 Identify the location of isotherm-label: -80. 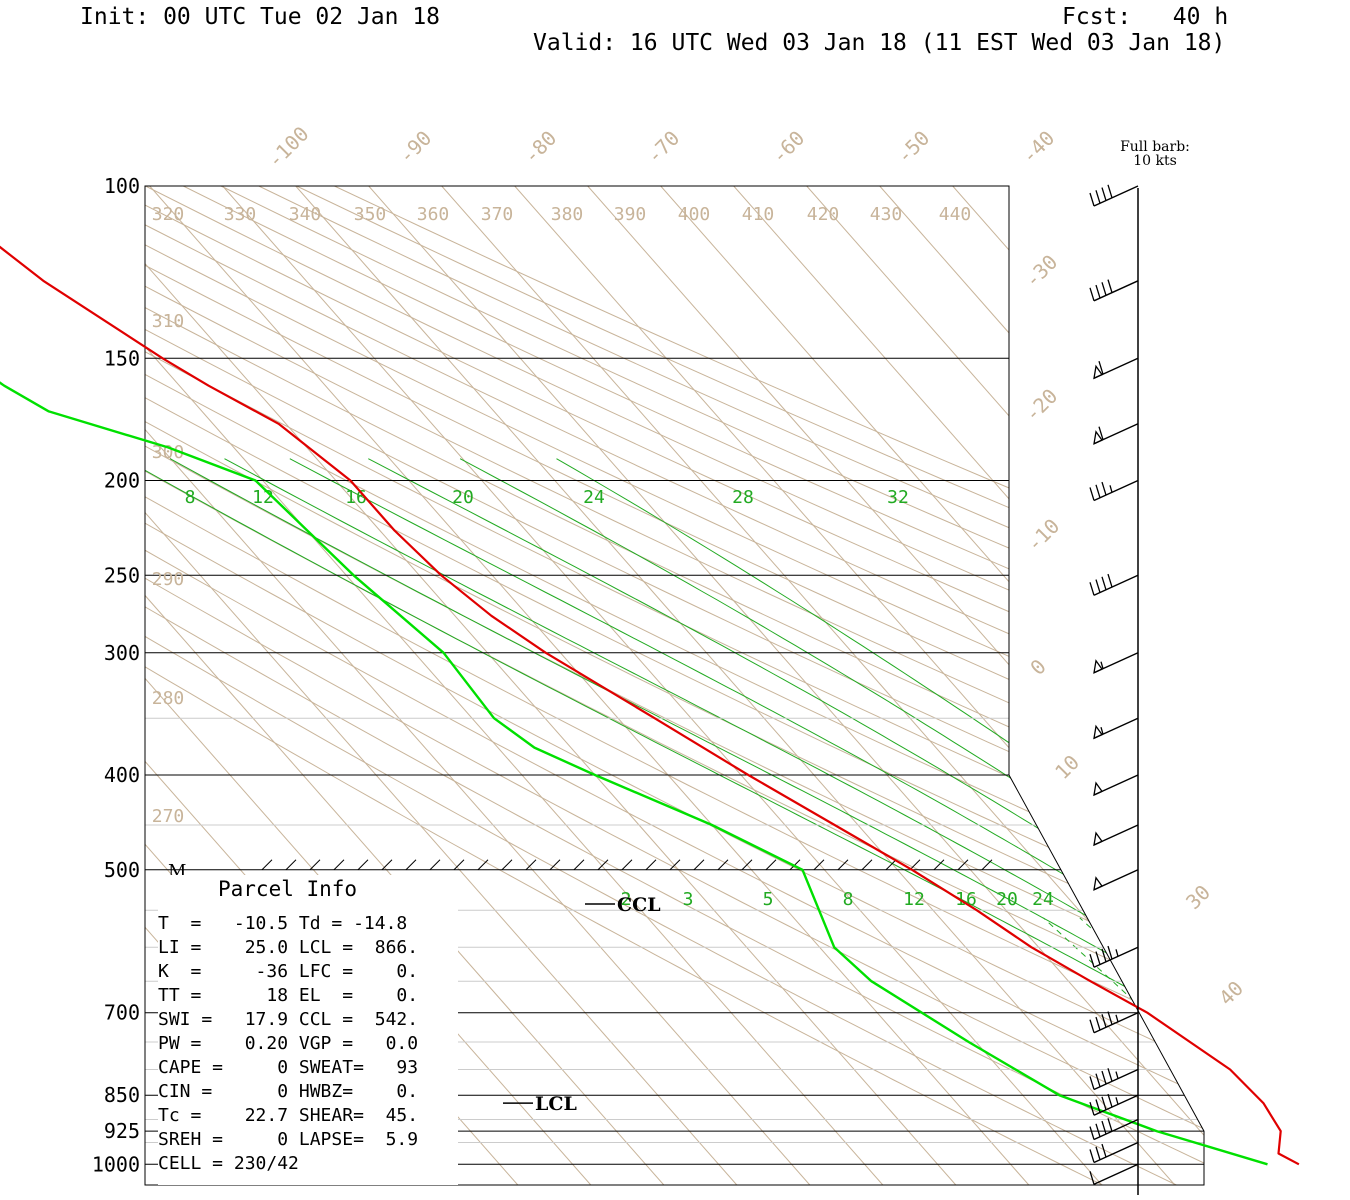
(540, 147).